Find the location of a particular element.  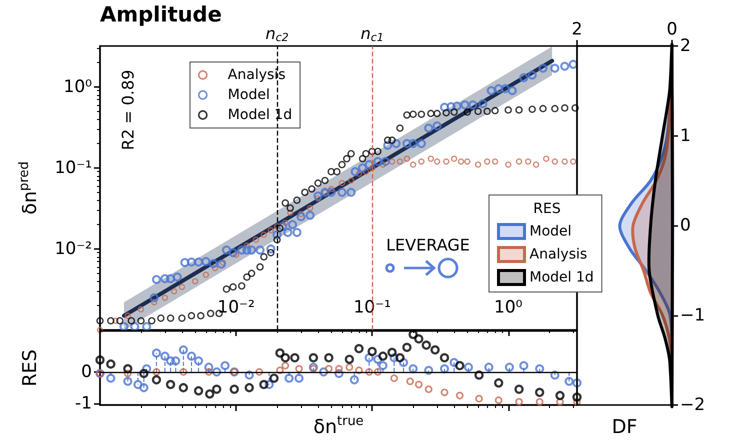

annotation: LEVERAGE is located at coordinates (428, 245).